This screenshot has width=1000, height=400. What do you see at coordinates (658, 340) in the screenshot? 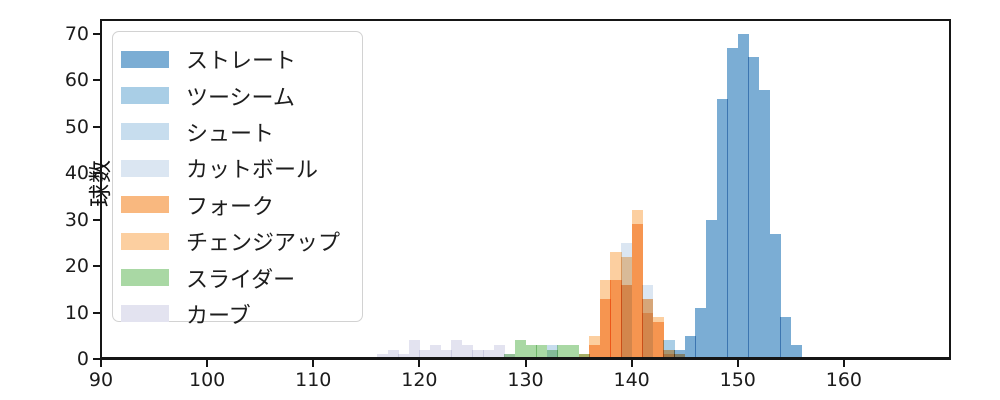
I see `histogram-bar-5-x142` at bounding box center [658, 340].